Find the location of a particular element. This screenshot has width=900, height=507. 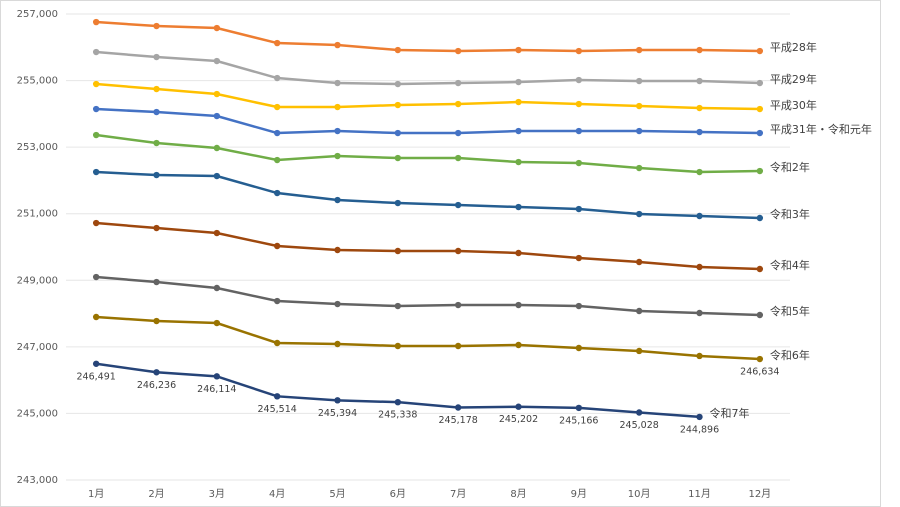

data-label: 245,166 is located at coordinates (578, 420).